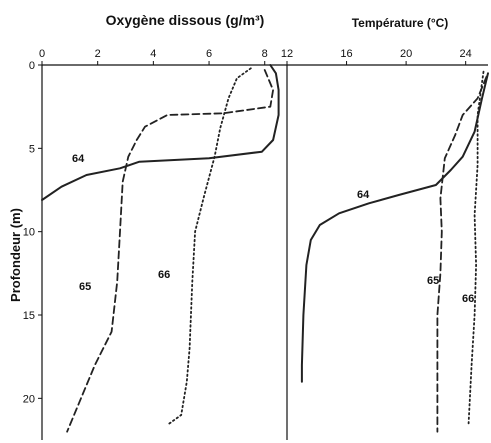 This screenshot has width=491, height=443. What do you see at coordinates (433, 281) in the screenshot?
I see `temperature-curve-label: 65` at bounding box center [433, 281].